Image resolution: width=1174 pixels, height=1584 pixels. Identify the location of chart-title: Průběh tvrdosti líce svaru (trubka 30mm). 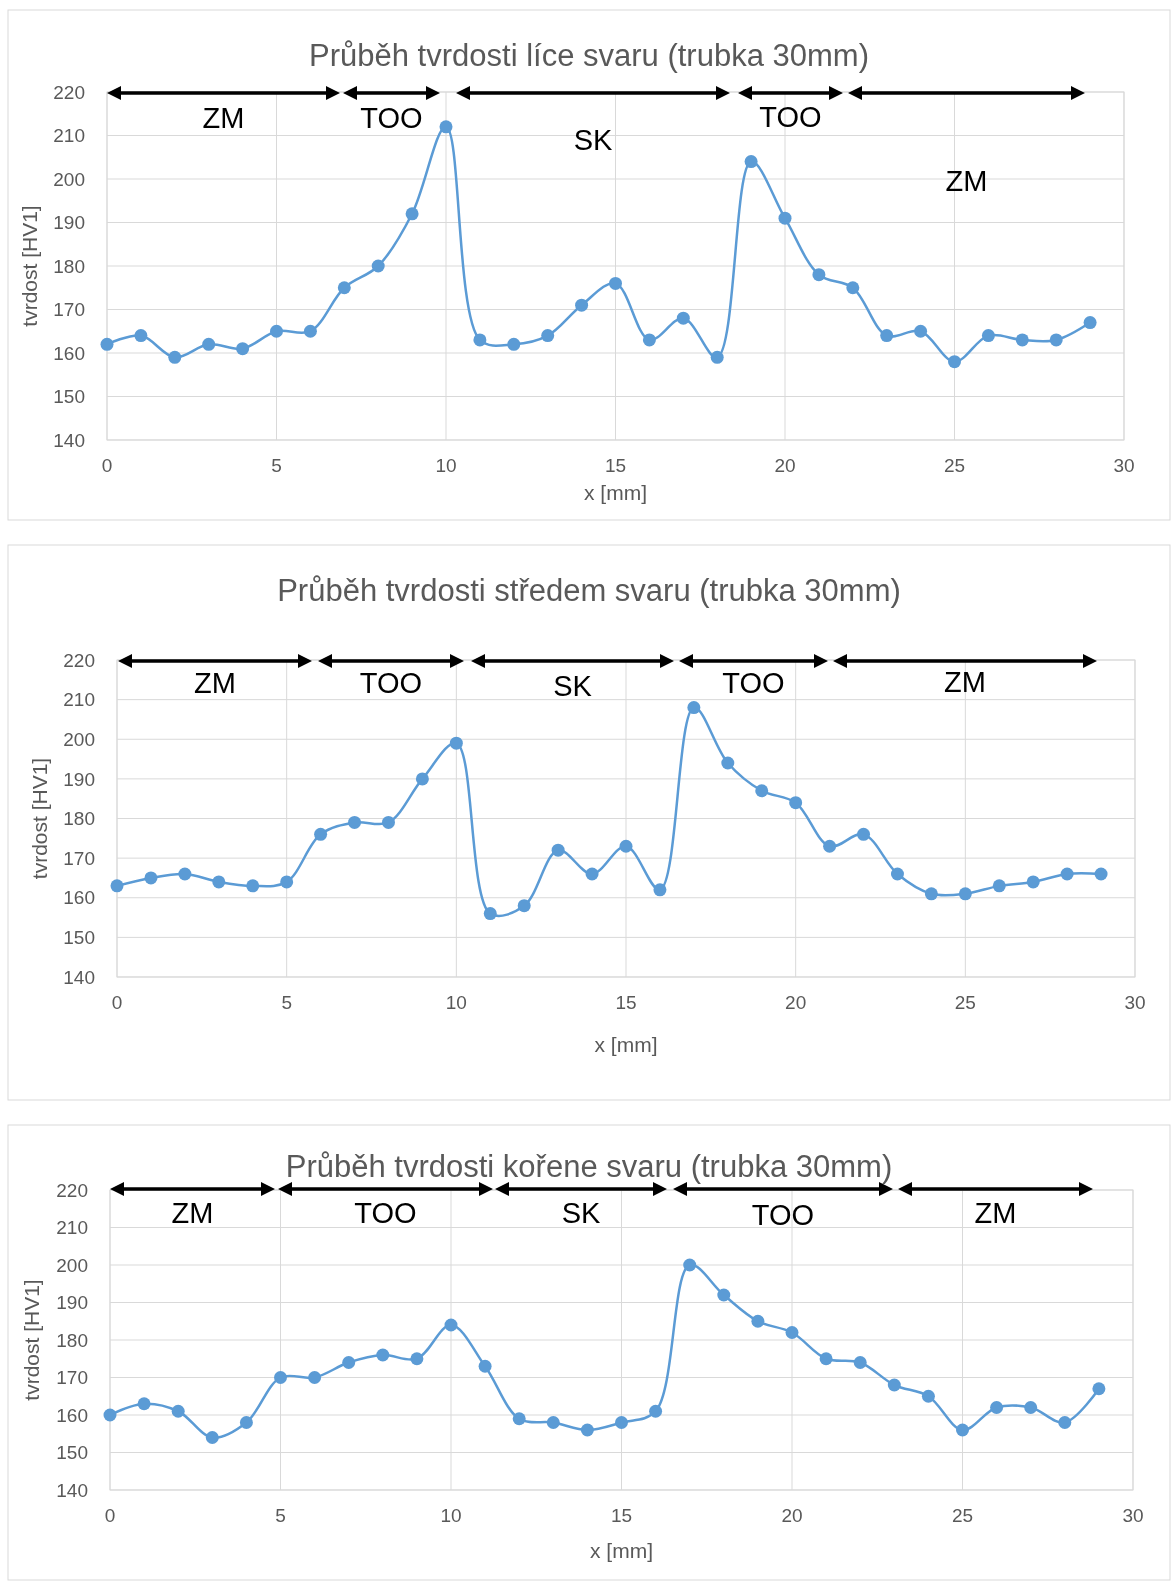
(589, 55).